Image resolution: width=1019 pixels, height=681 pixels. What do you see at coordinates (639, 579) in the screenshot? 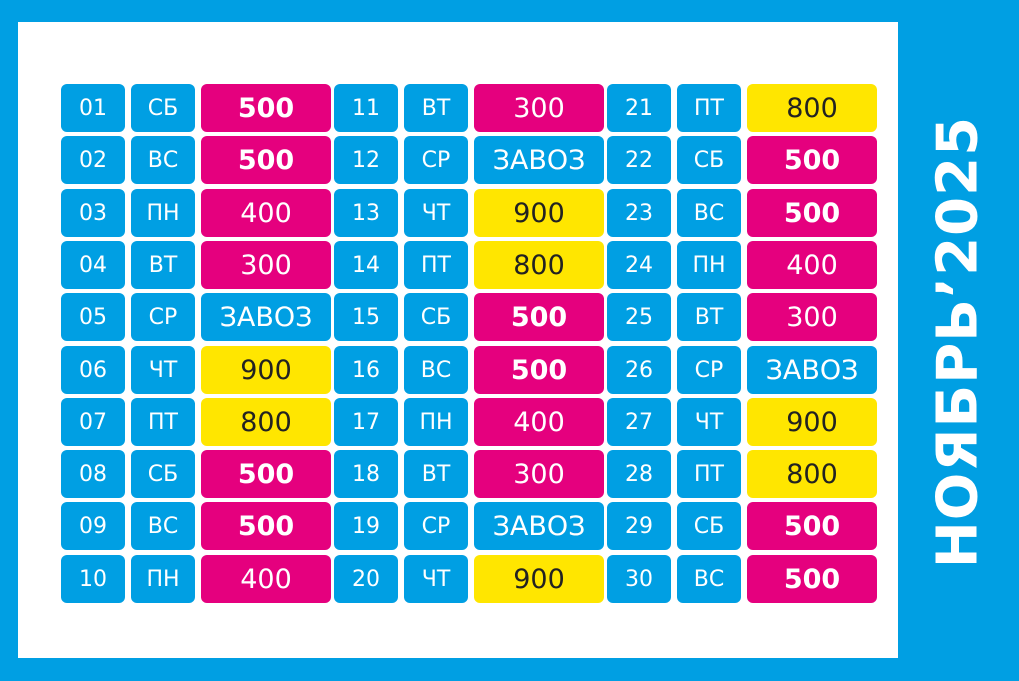
I see `day-number: 30` at bounding box center [639, 579].